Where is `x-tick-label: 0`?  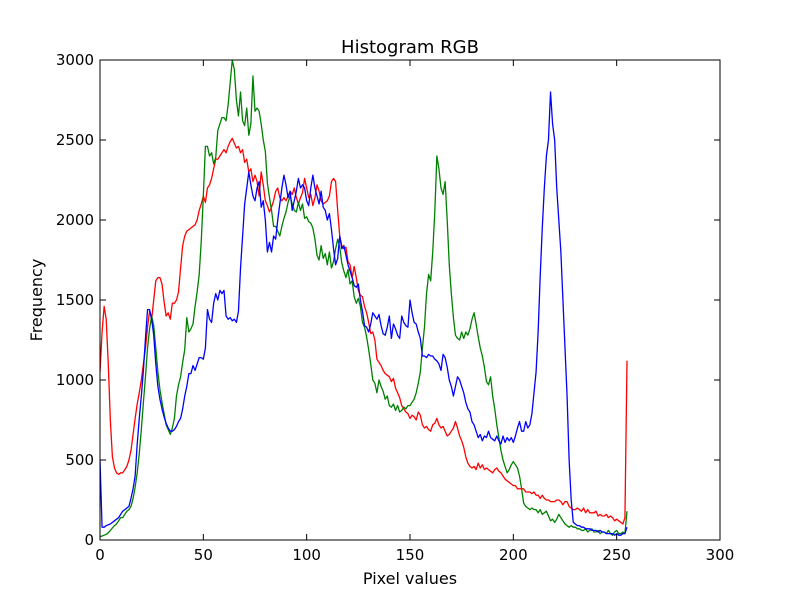
x-tick-label: 0 is located at coordinates (100, 555).